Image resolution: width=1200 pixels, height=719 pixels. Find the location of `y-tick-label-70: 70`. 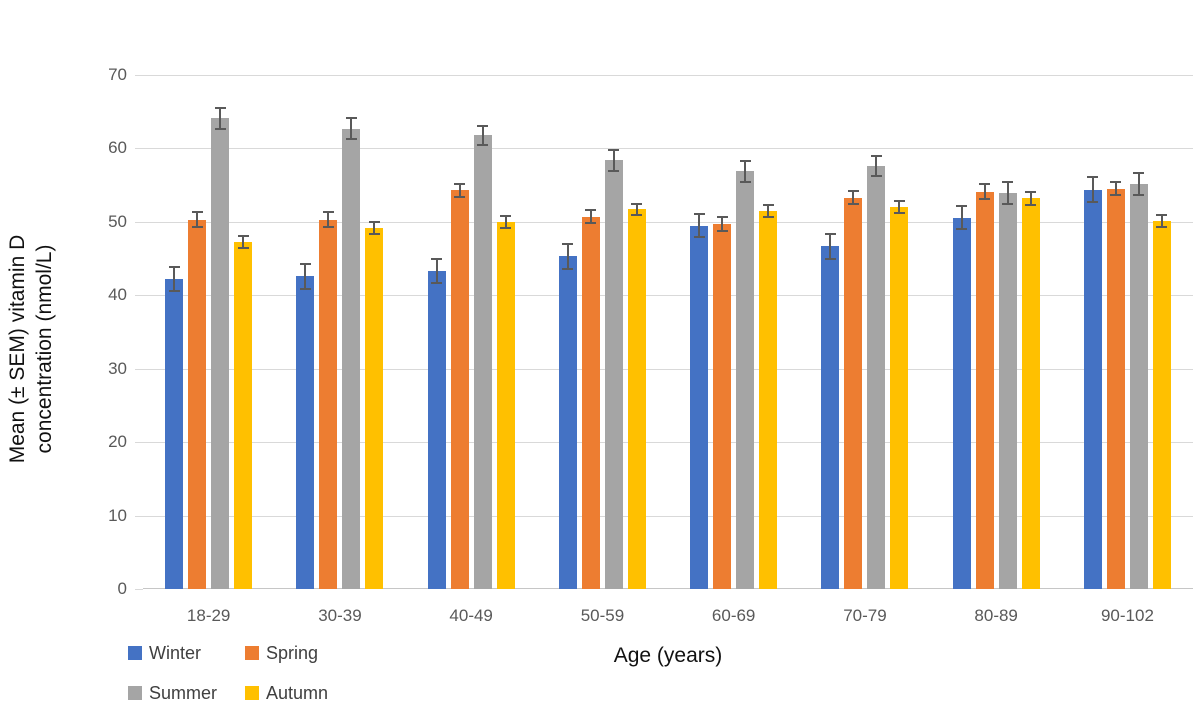

y-tick-label-70: 70 is located at coordinates (117, 74).